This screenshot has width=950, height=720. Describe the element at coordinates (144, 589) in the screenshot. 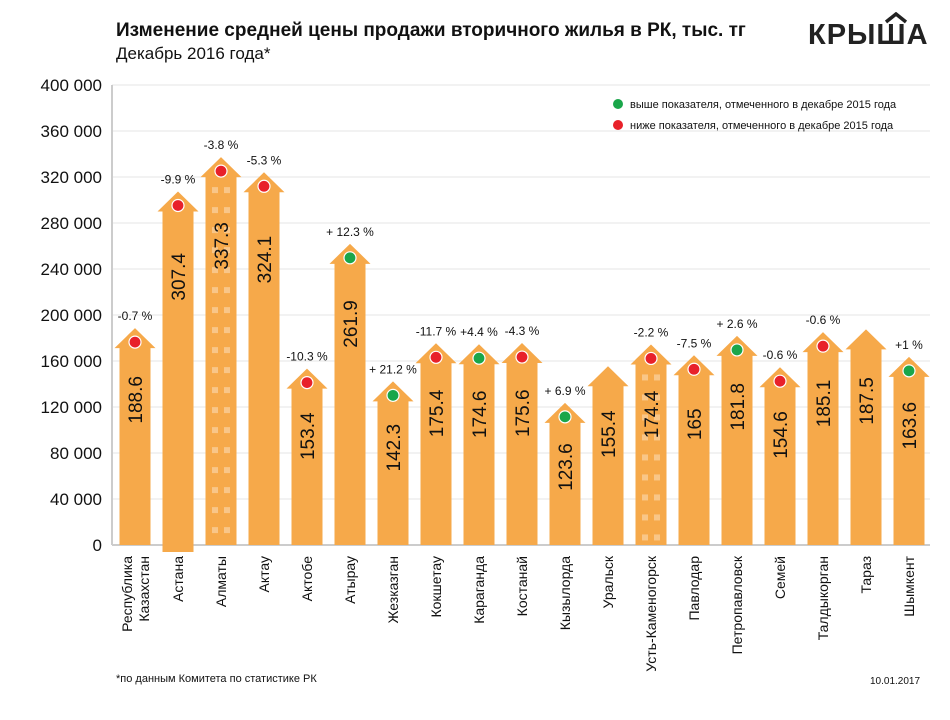

I see `category-label: Казахстан` at that location.